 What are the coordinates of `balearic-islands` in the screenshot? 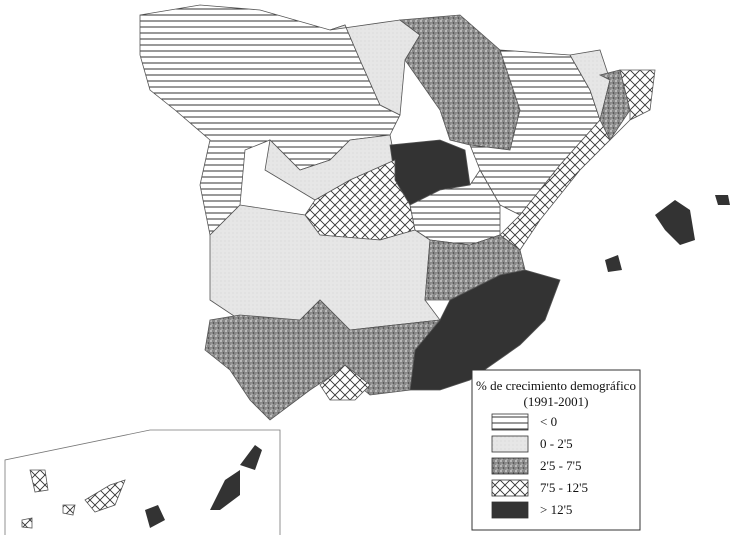 It's located at (667, 233).